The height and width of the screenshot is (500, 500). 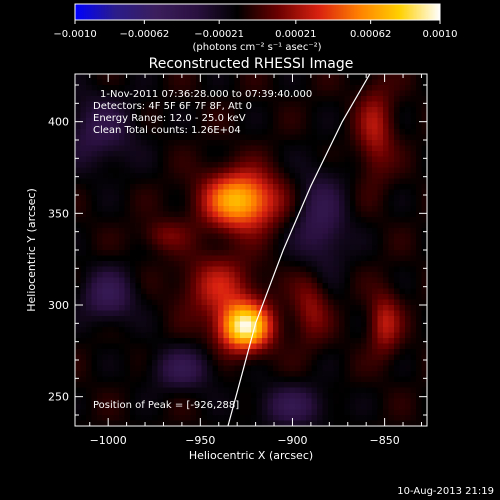 What do you see at coordinates (206, 94) in the screenshot?
I see `annotation-time-range: 1-Nov-2011 07:36:28.000 to 07:39:40.000` at bounding box center [206, 94].